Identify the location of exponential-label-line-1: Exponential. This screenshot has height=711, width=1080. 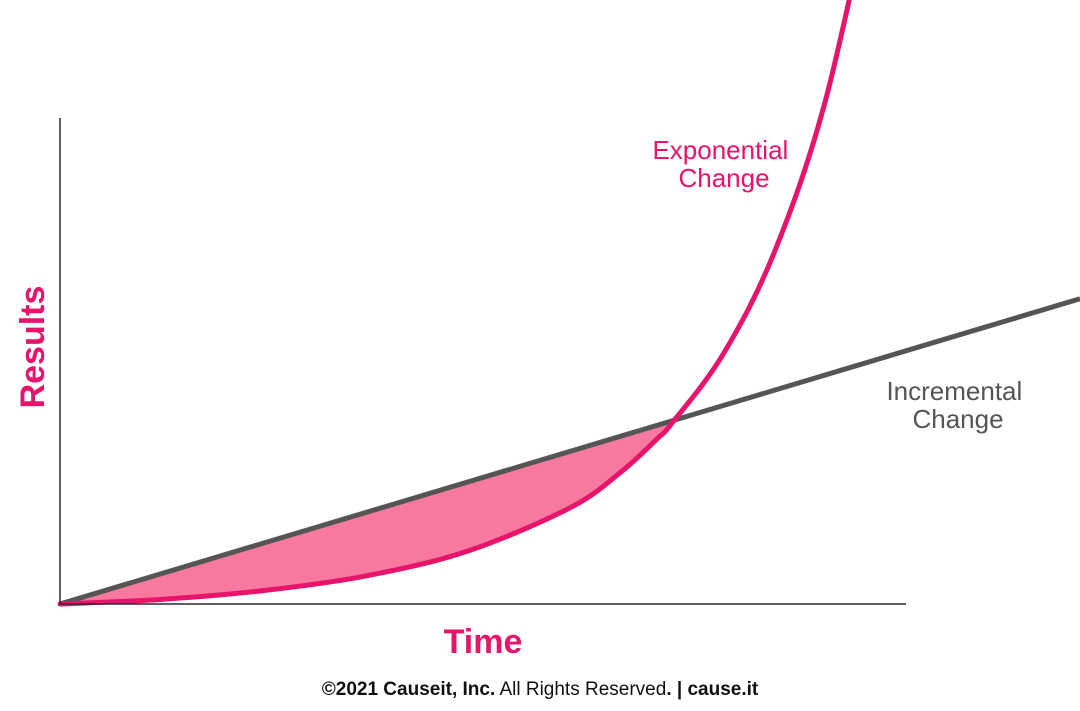
(720, 150).